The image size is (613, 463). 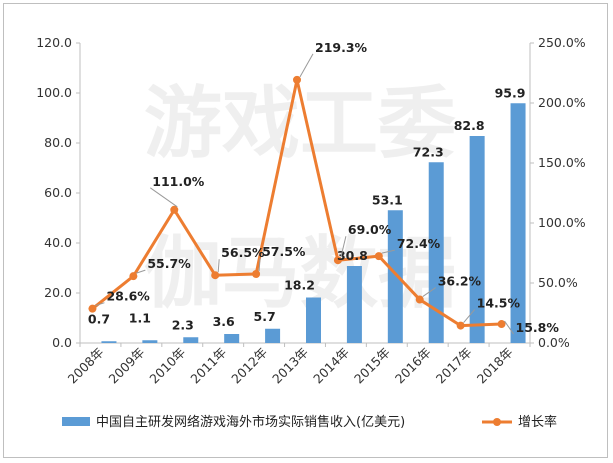 What do you see at coordinates (413, 366) in the screenshot?
I see `x-tick-label: 2016年` at bounding box center [413, 366].